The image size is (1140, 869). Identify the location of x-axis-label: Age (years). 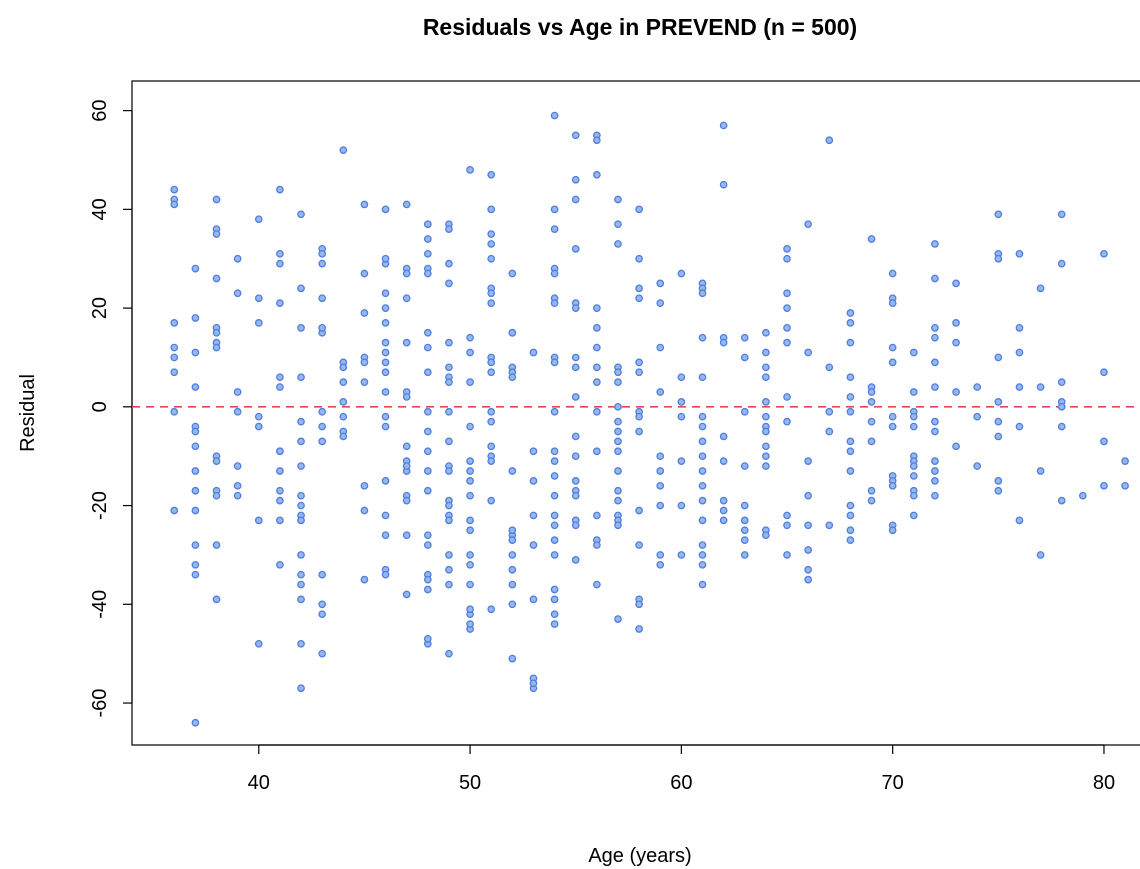
(639, 856).